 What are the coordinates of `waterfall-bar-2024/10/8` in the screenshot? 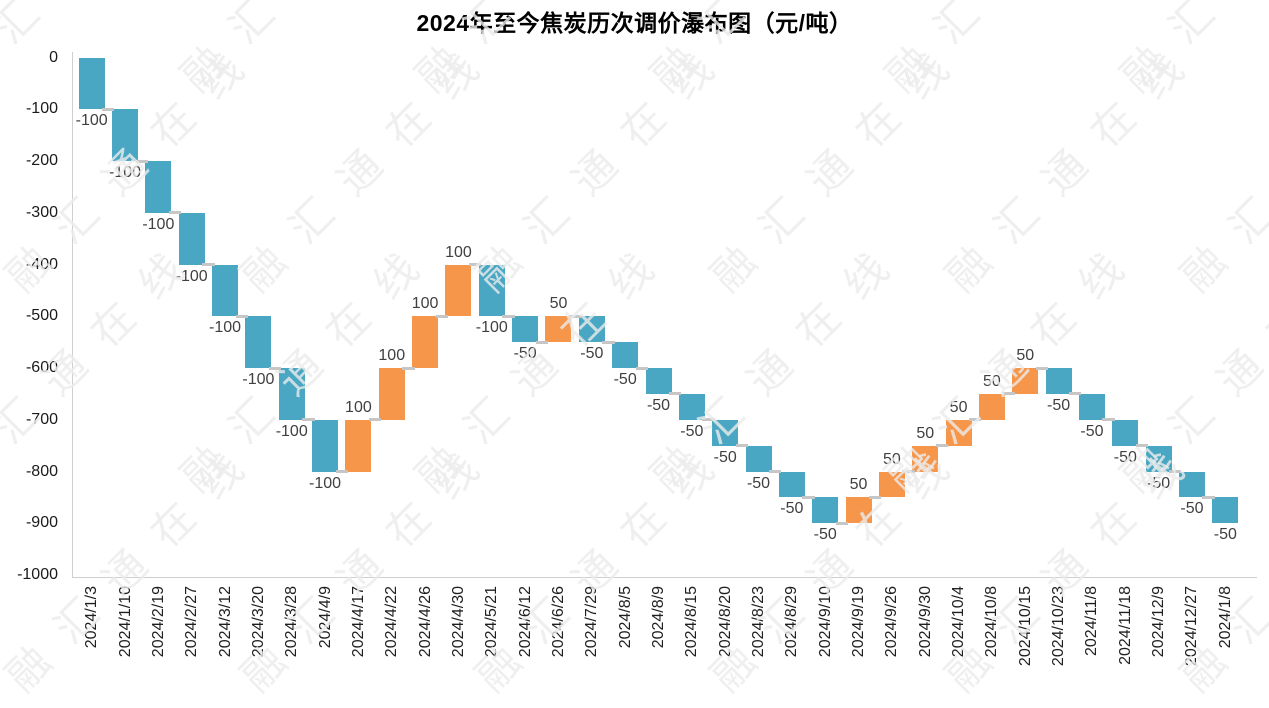 It's located at (991, 406).